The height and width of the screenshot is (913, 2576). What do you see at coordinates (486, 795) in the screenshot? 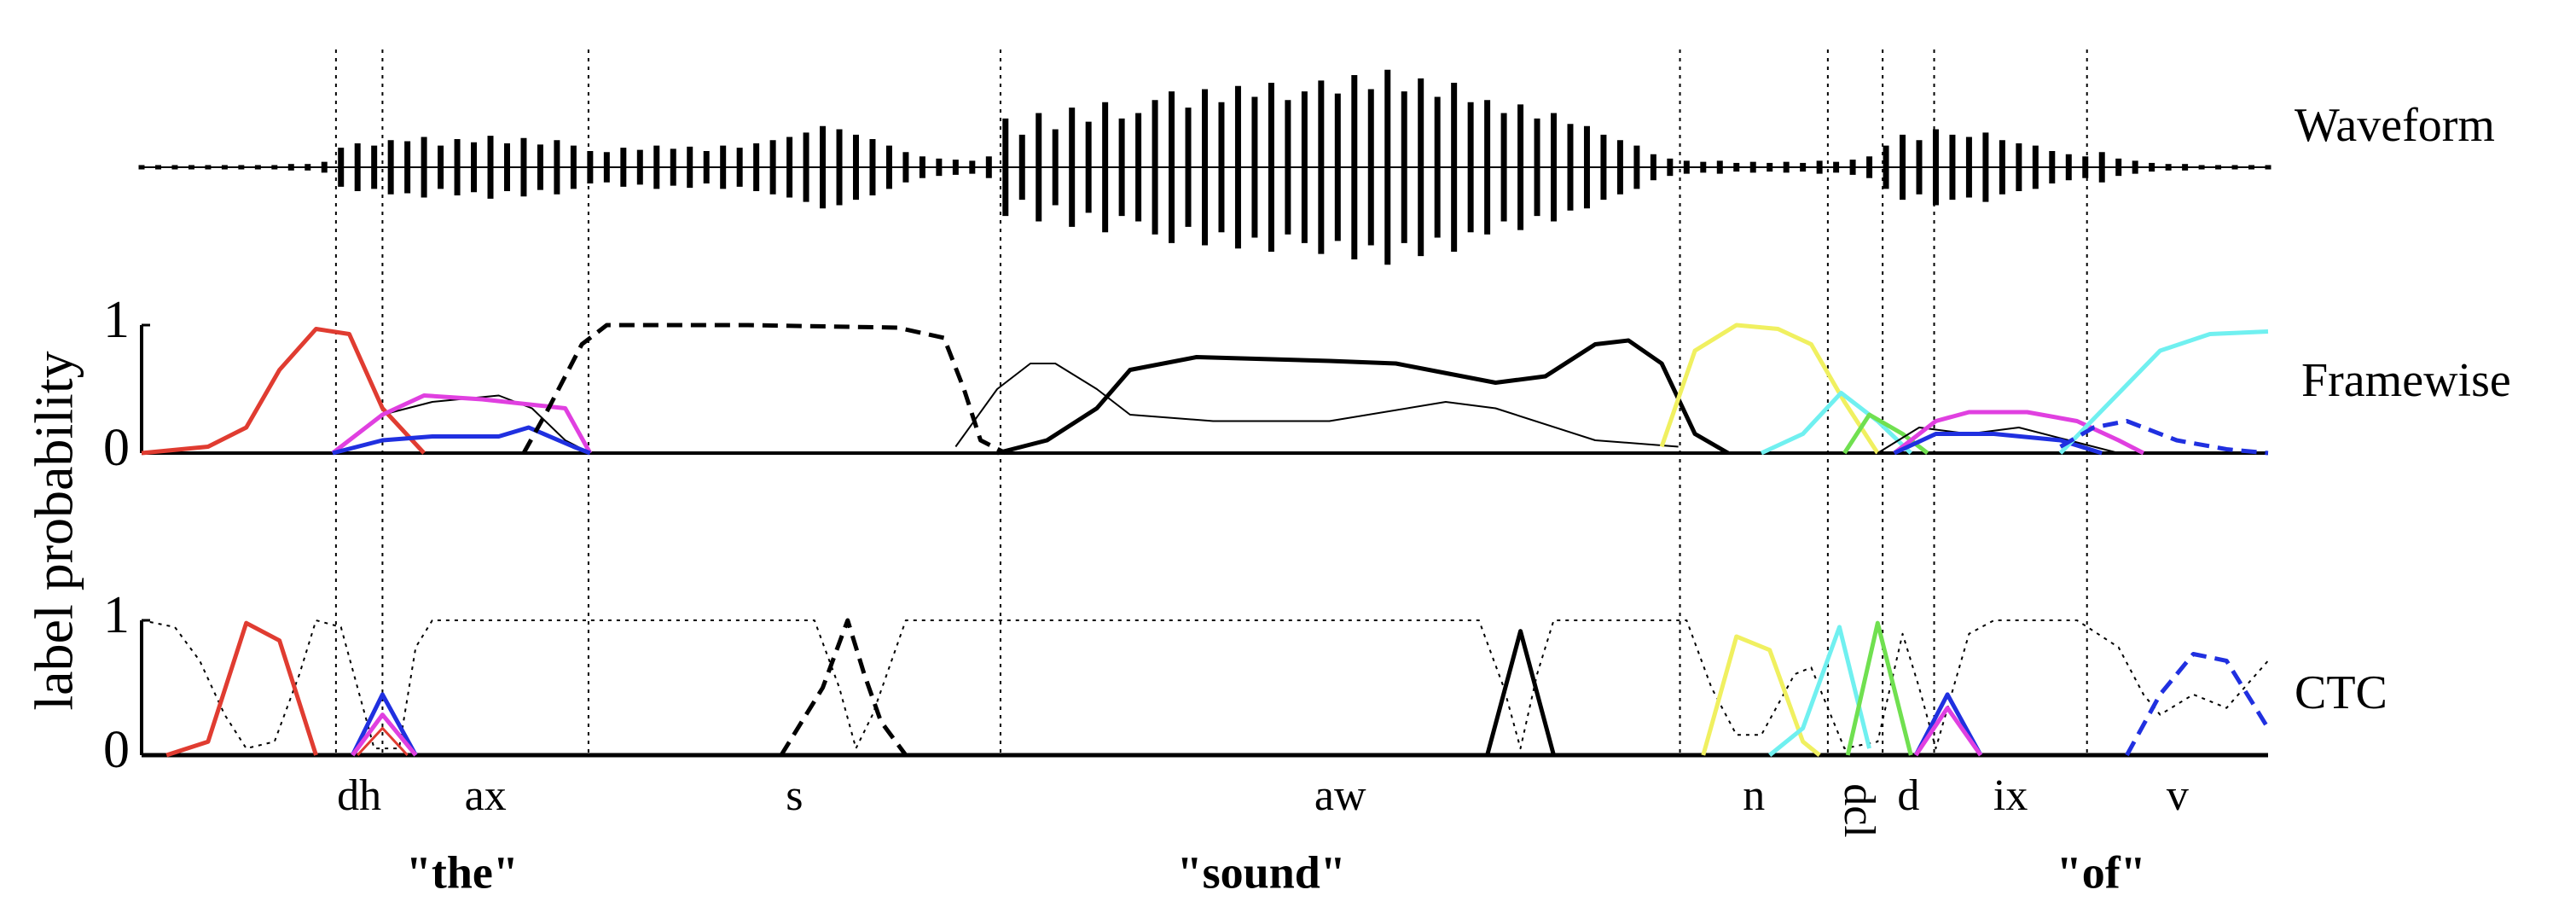
I see `phone-label: ax` at bounding box center [486, 795].